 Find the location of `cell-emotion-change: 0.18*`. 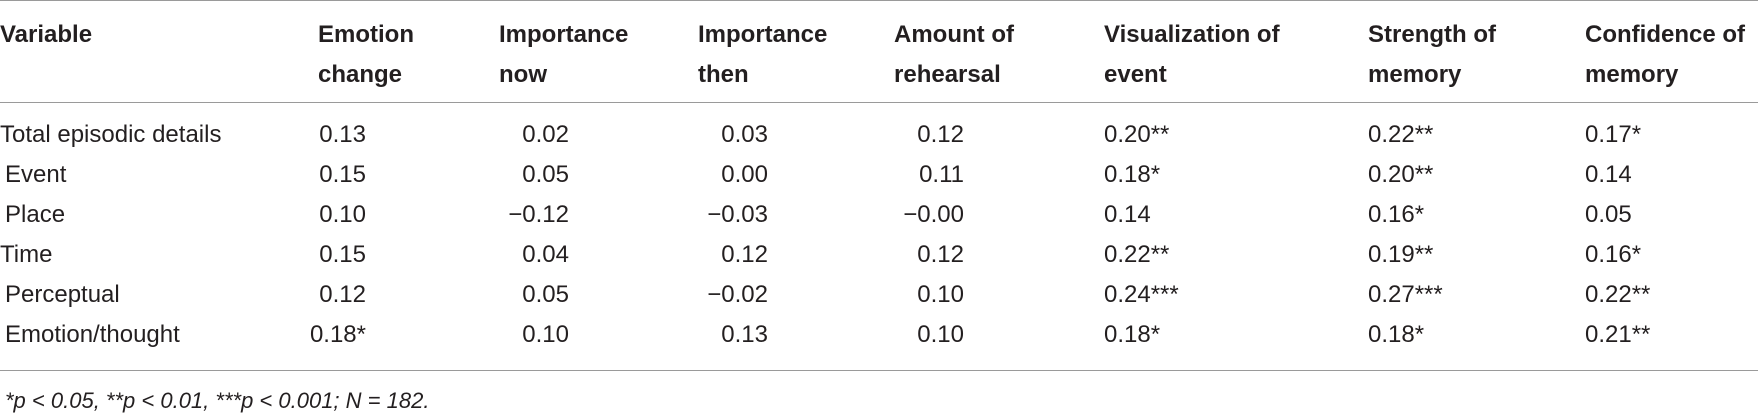

cell-emotion-change: 0.18* is located at coordinates (337, 334).